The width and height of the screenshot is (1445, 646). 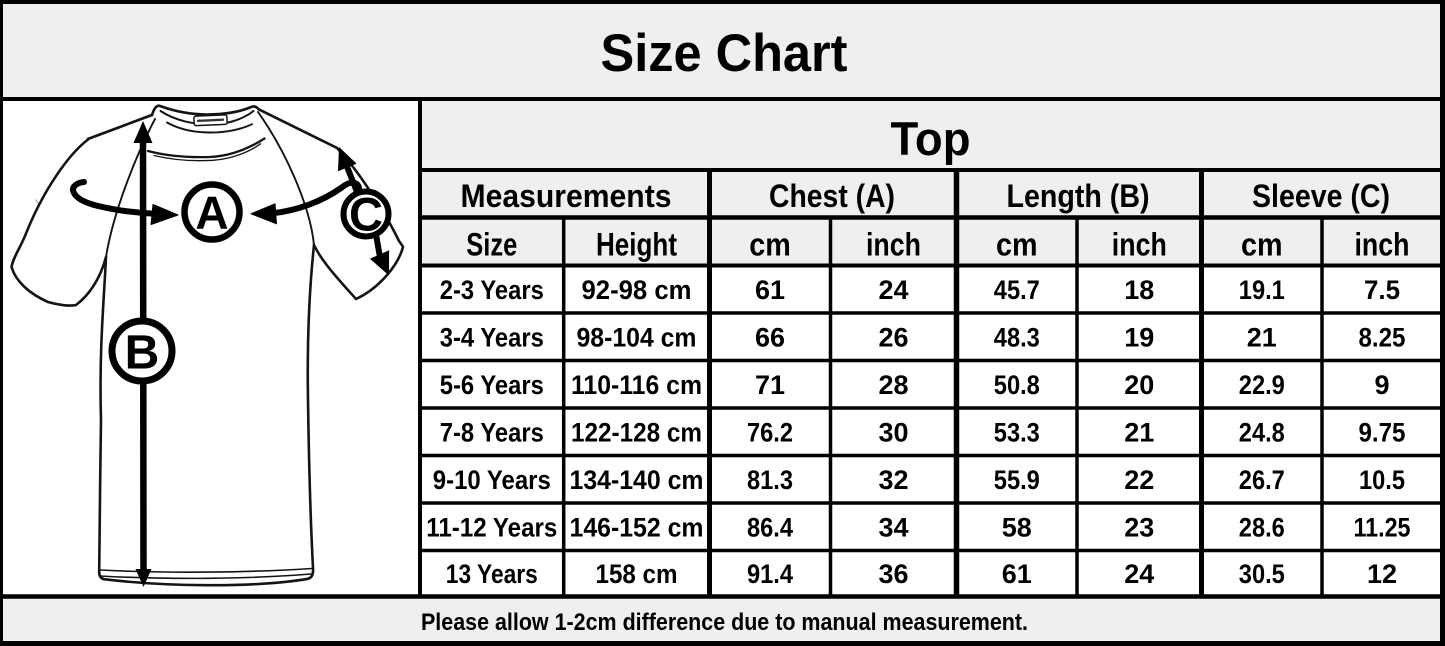 What do you see at coordinates (492, 290) in the screenshot?
I see `svg-text: 2-3 Years` at bounding box center [492, 290].